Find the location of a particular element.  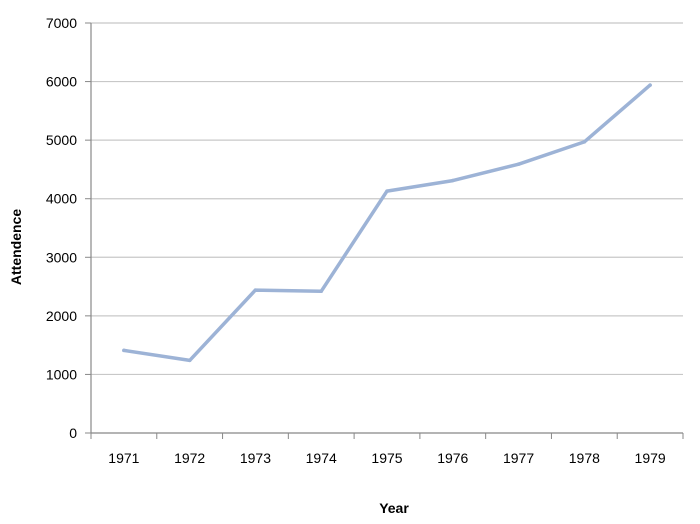

data-point-1976 is located at coordinates (453, 180).